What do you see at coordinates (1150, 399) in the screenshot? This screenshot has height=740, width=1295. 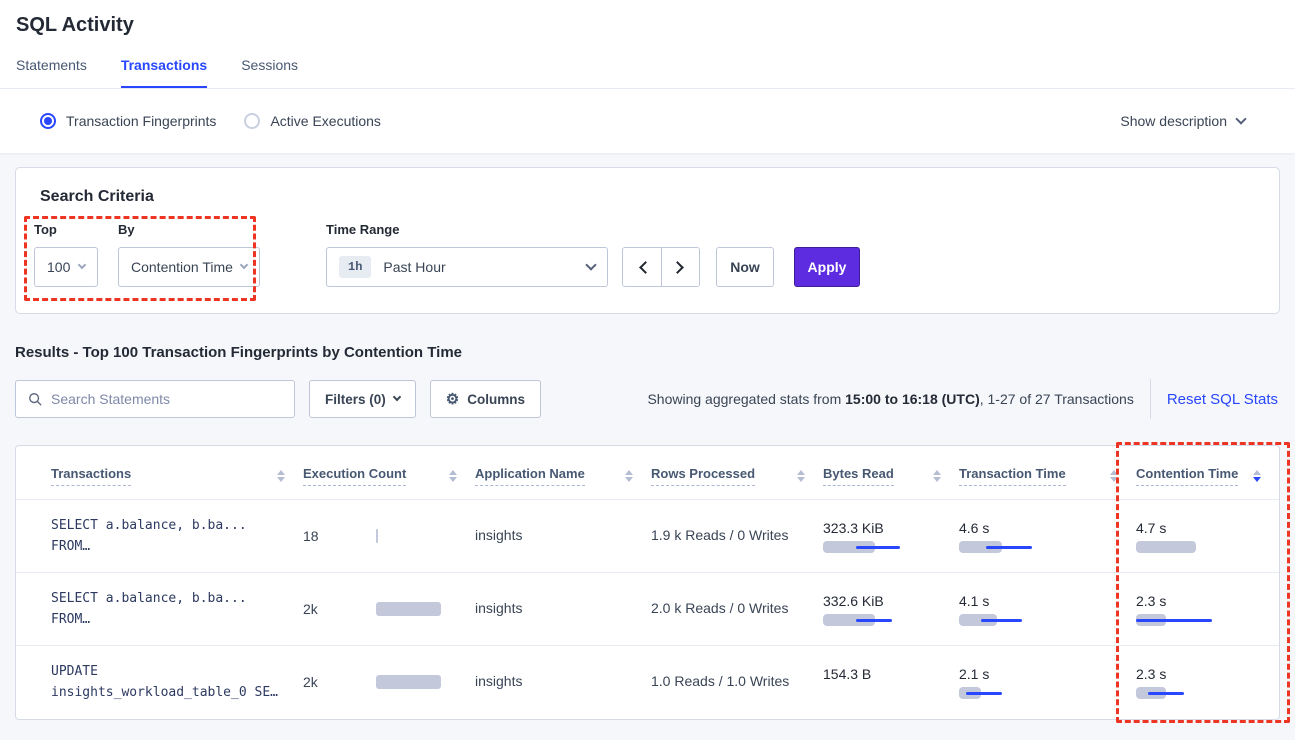 I see `divider` at bounding box center [1150, 399].